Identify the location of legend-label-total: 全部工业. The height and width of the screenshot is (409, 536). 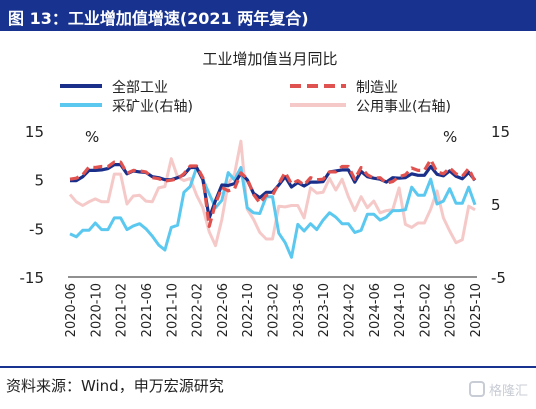
(140, 87).